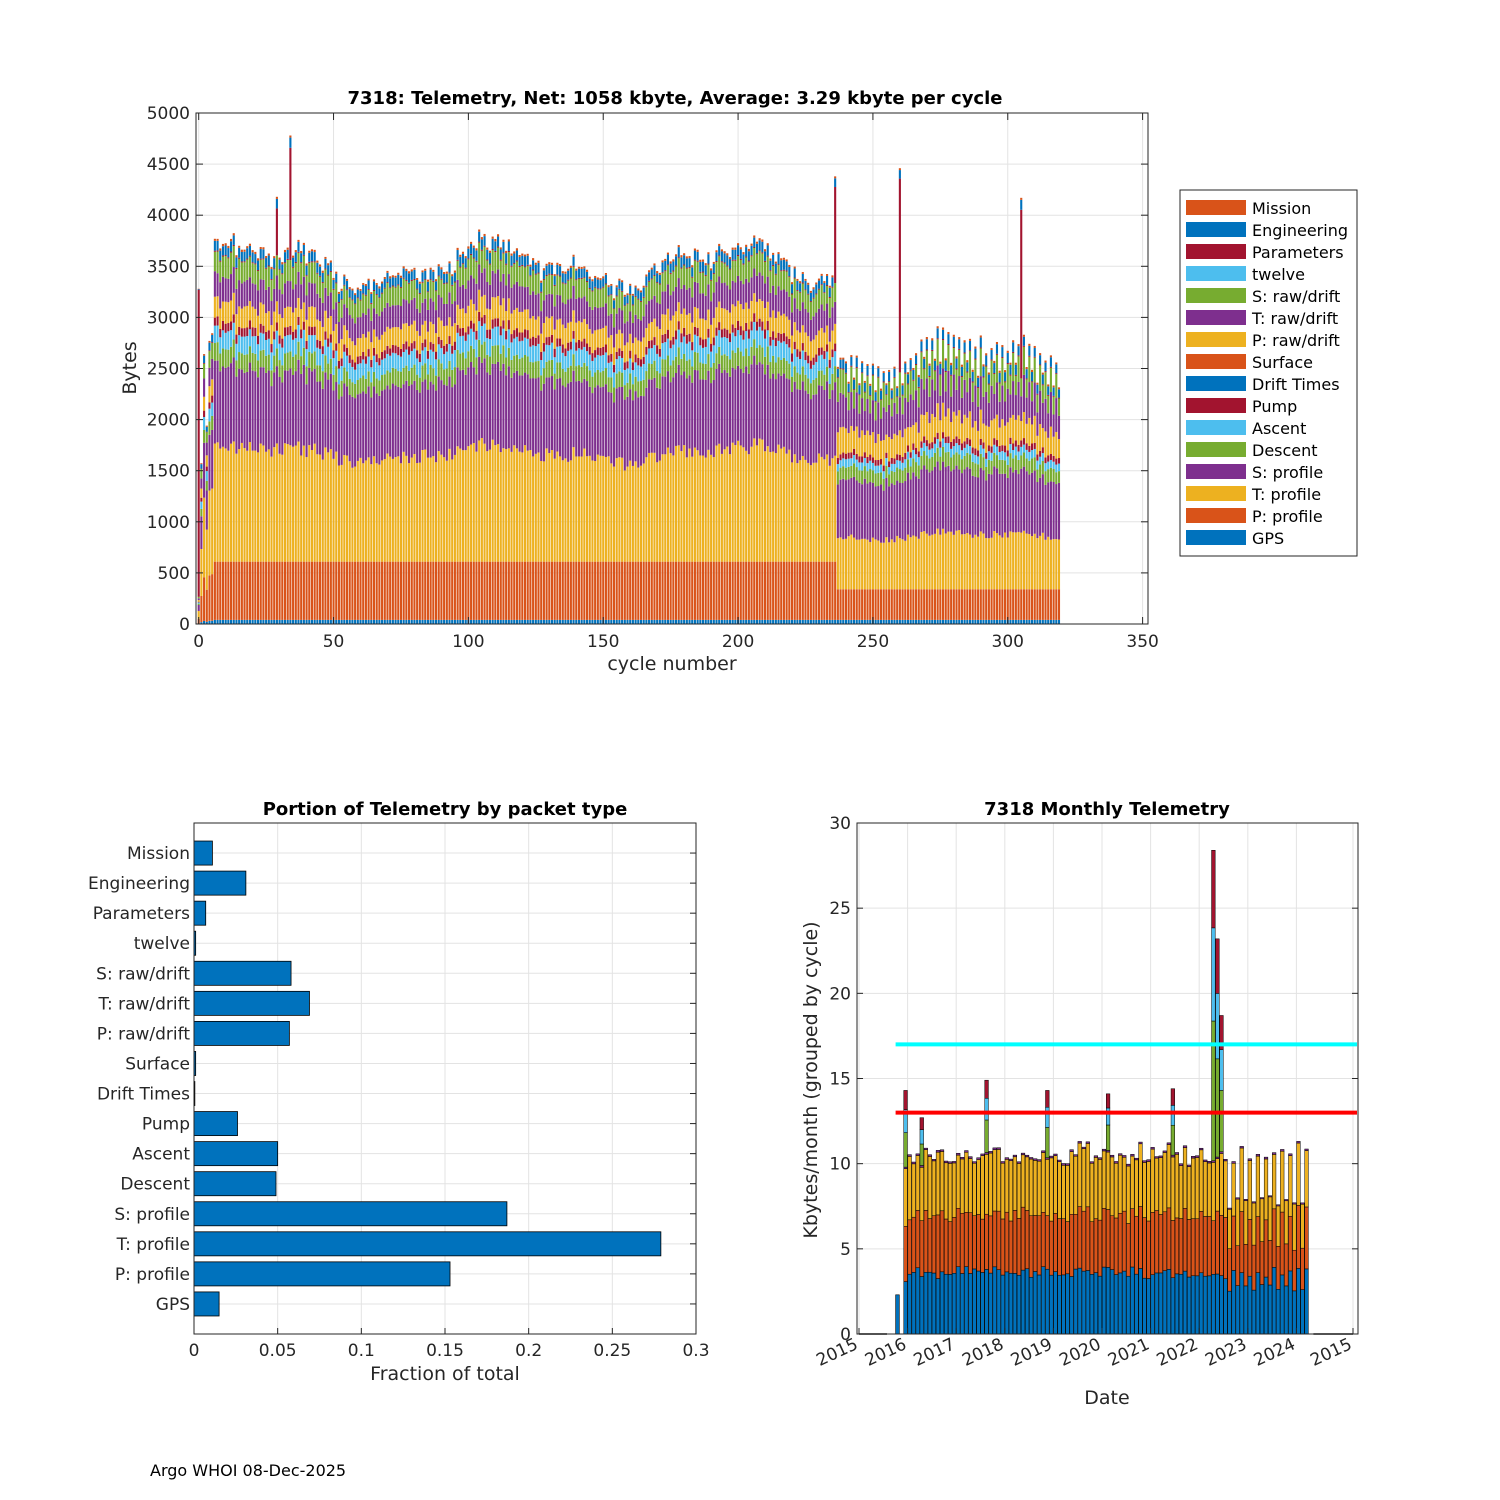  What do you see at coordinates (1032, 1352) in the screenshot?
I see `c3-xtick-label: 2019` at bounding box center [1032, 1352].